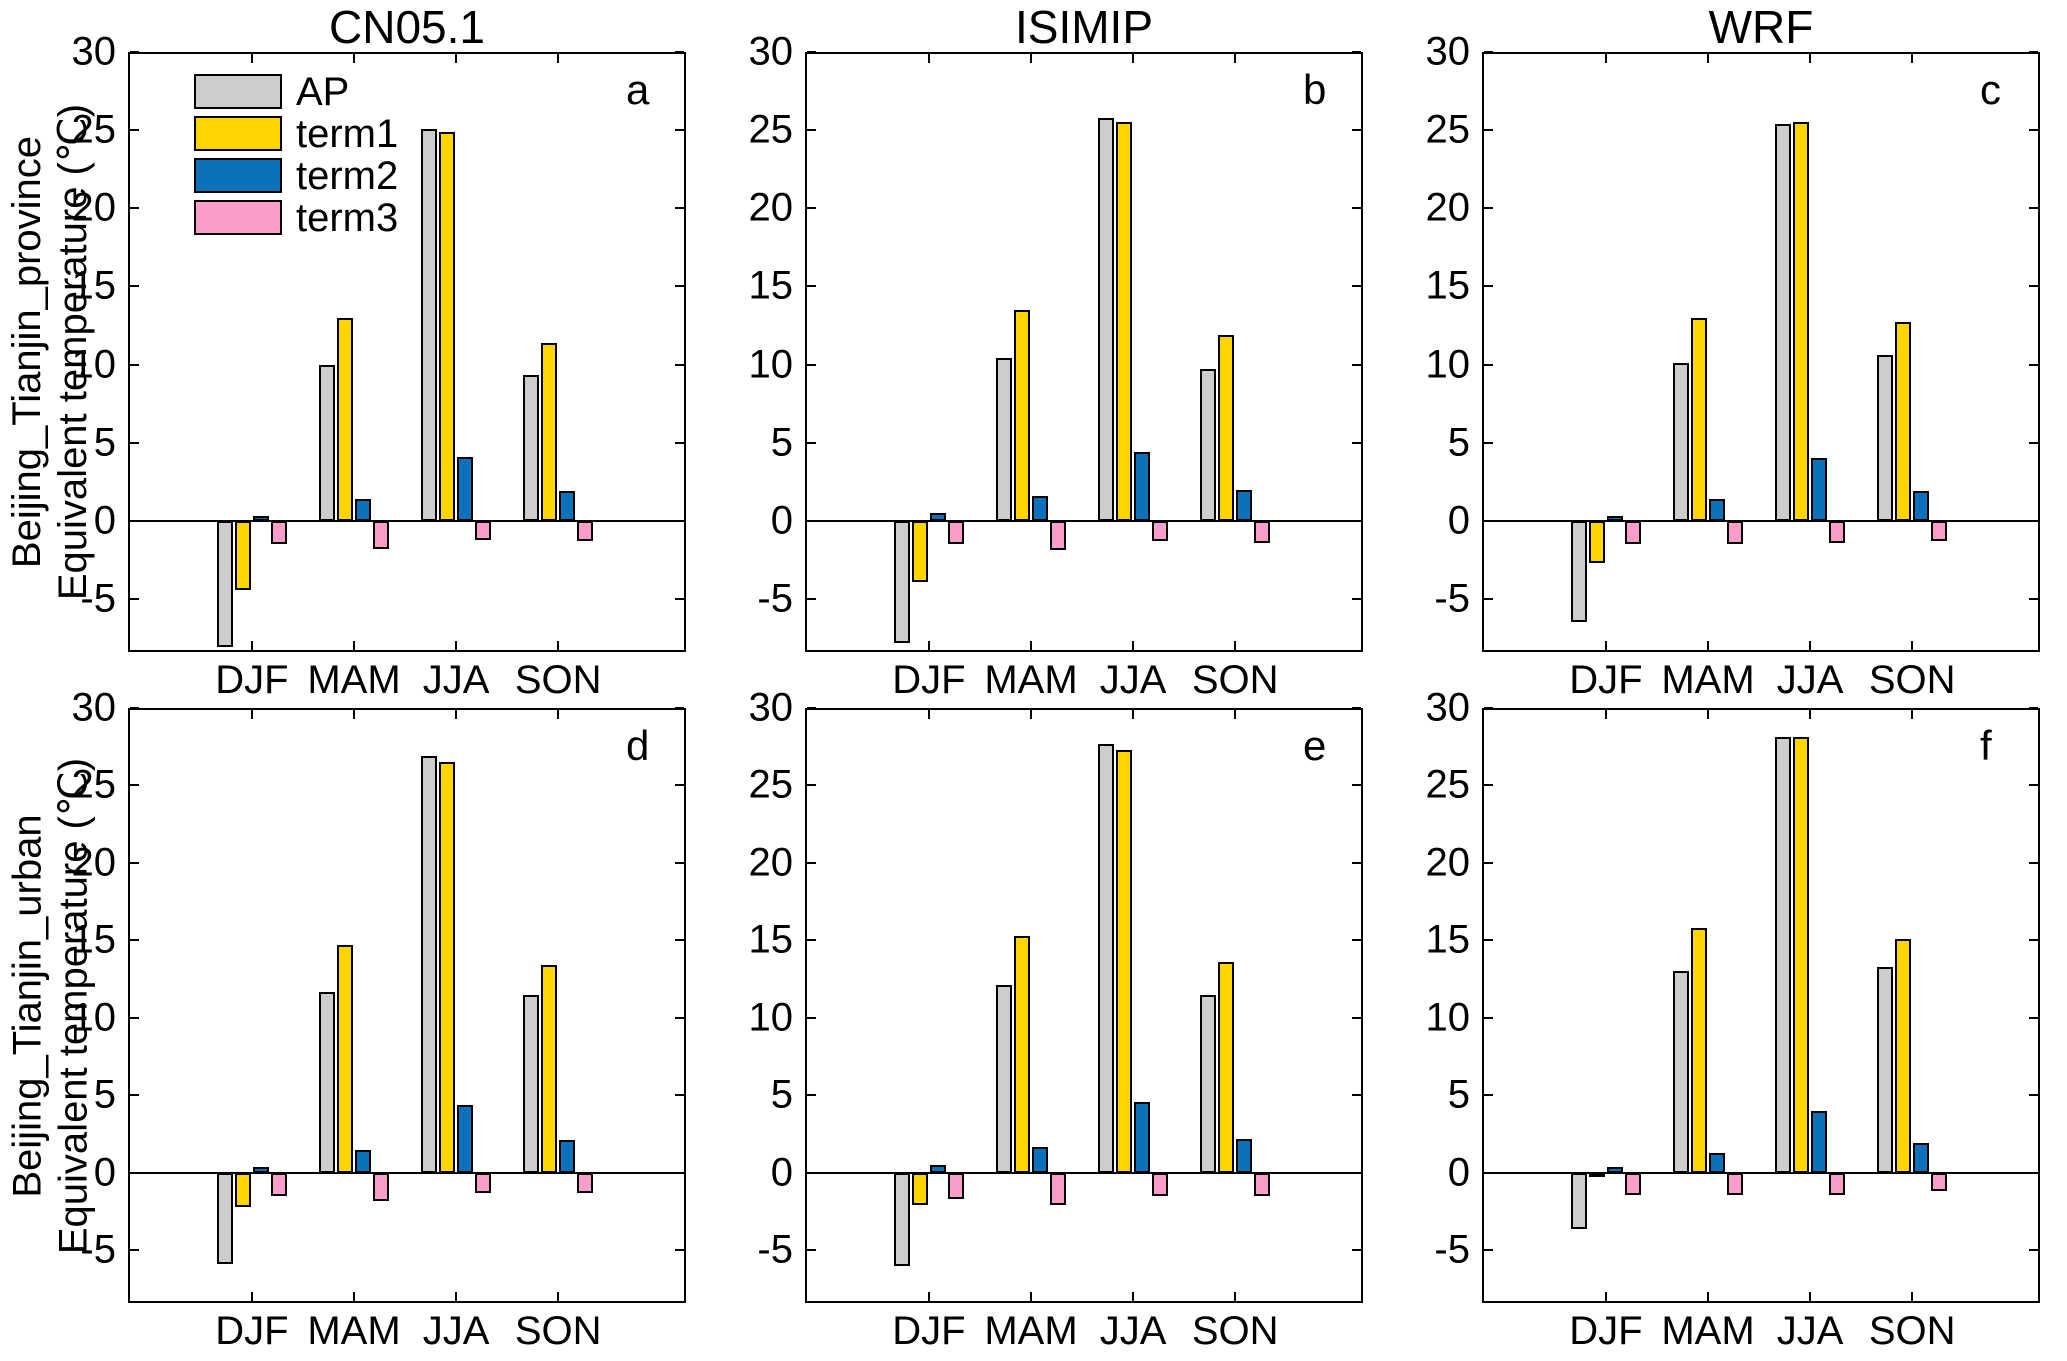 This screenshot has width=2067, height=1361. I want to click on legend-label-term2: term2, so click(347, 176).